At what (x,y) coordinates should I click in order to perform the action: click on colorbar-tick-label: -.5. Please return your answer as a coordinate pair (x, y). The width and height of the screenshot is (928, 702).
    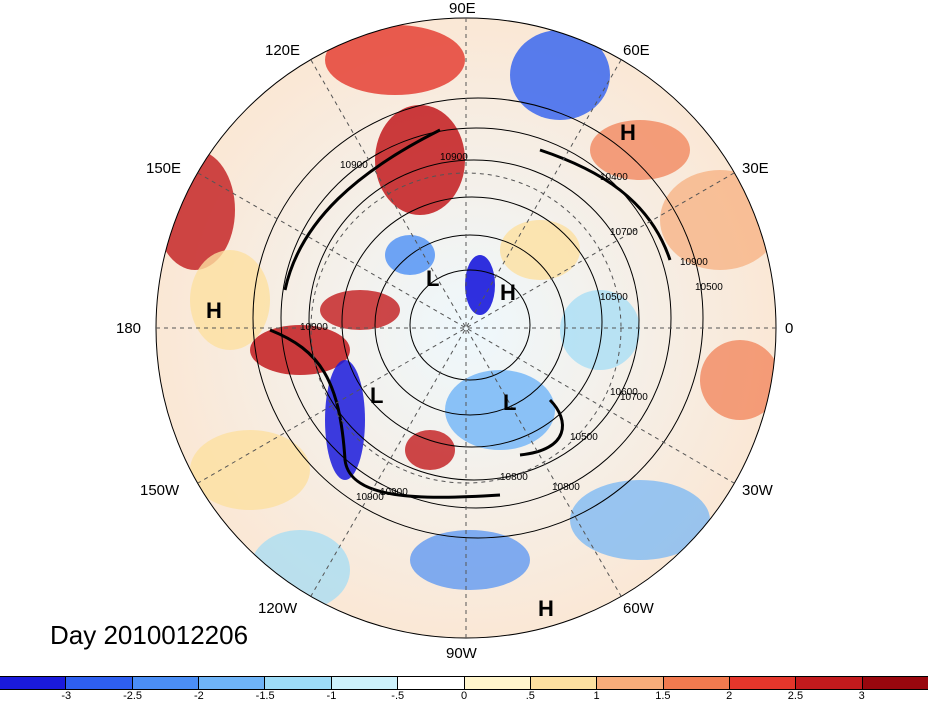
    Looking at the image, I should click on (398, 696).